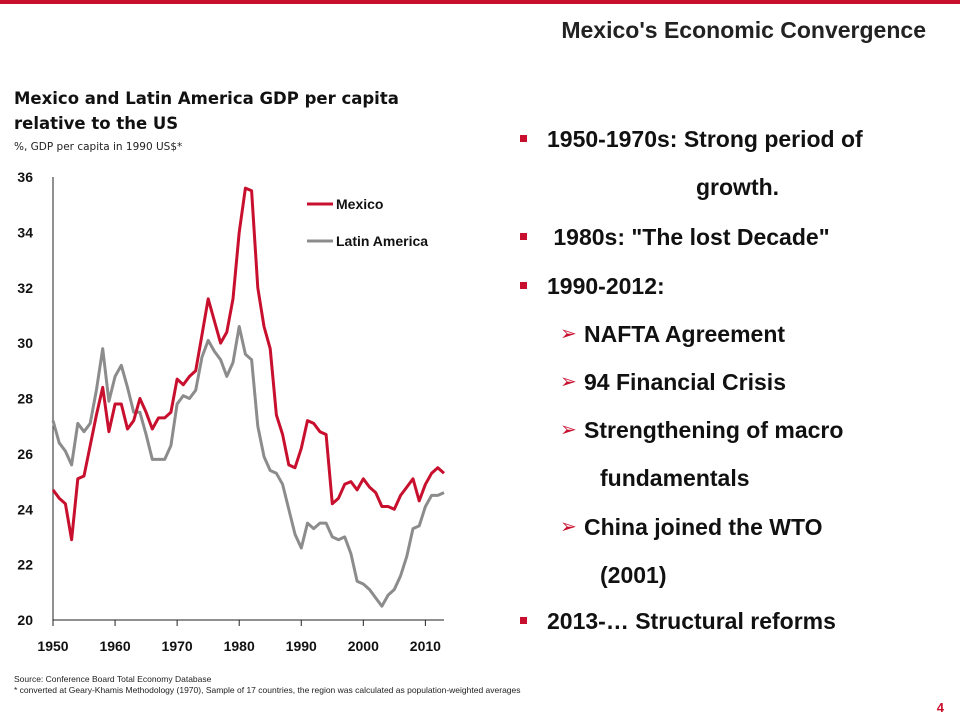 This screenshot has width=960, height=720. I want to click on bullet-item: growth., so click(737, 187).